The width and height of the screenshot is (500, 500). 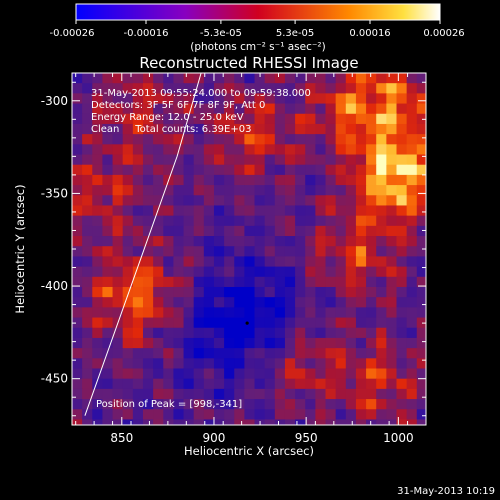 I want to click on colorbar-tick-label: 0.00026, so click(x=443, y=33).